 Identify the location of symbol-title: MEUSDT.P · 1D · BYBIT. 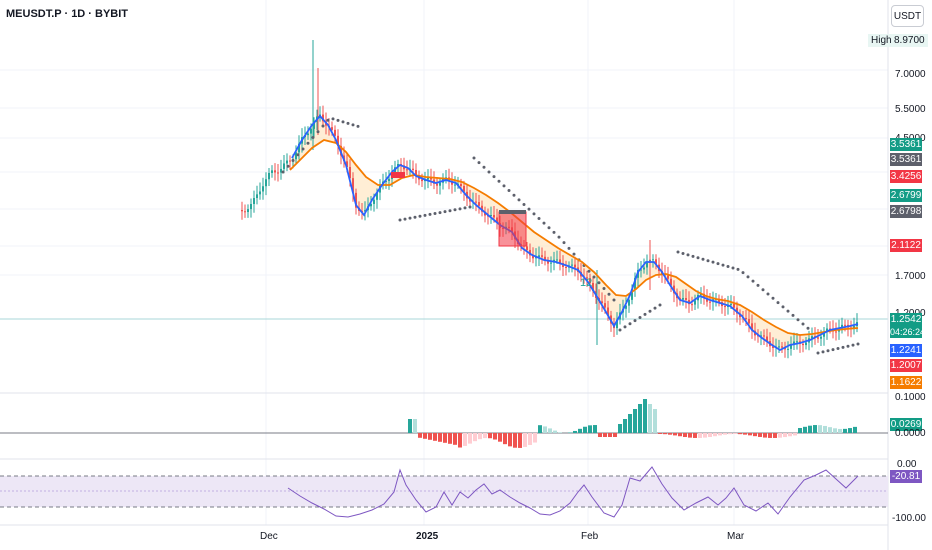
(67, 14).